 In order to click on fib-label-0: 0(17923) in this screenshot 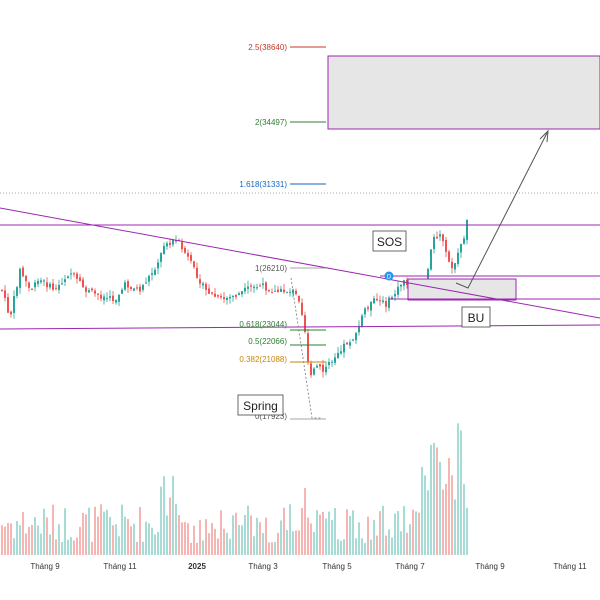, I will do `click(271, 416)`.